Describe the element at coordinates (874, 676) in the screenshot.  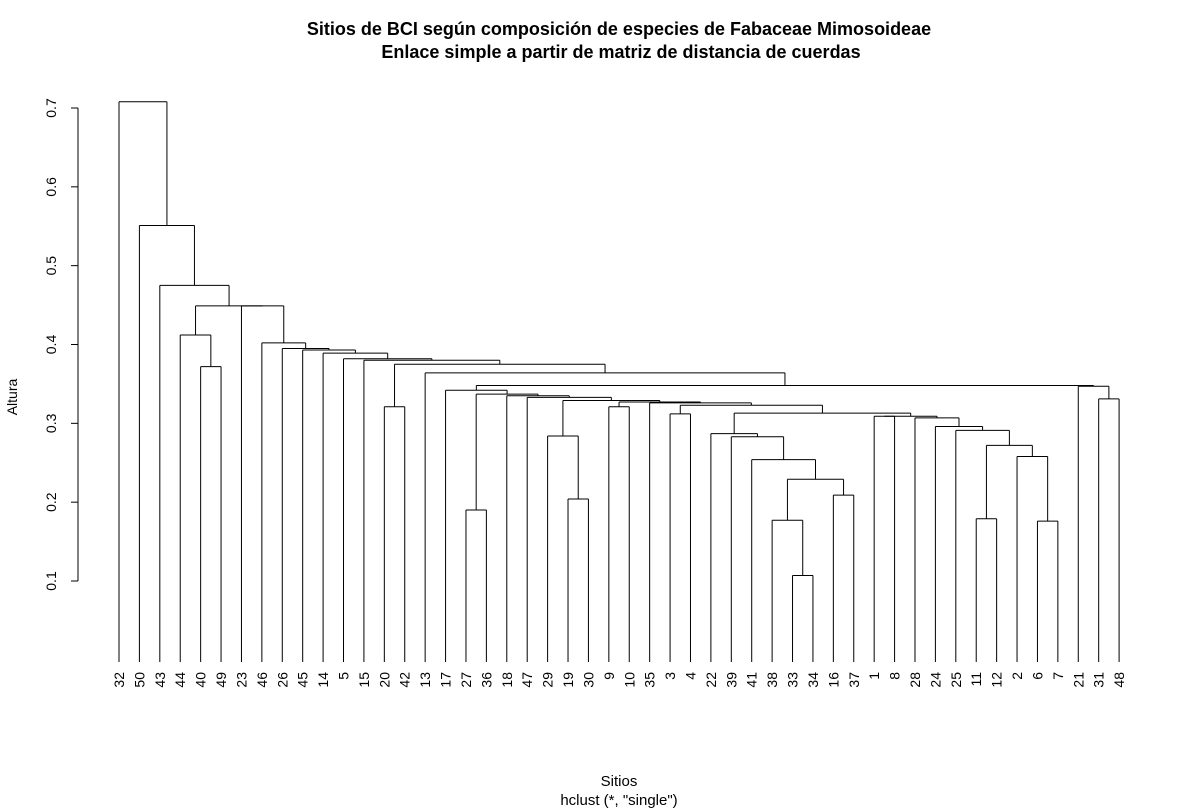
I see `leaf-label: 1` at that location.